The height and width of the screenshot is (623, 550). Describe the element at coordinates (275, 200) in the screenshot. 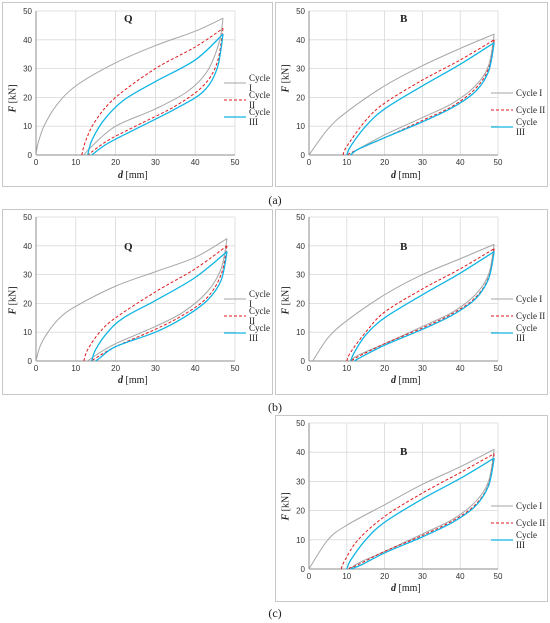

I see `caption-a: (a)` at that location.